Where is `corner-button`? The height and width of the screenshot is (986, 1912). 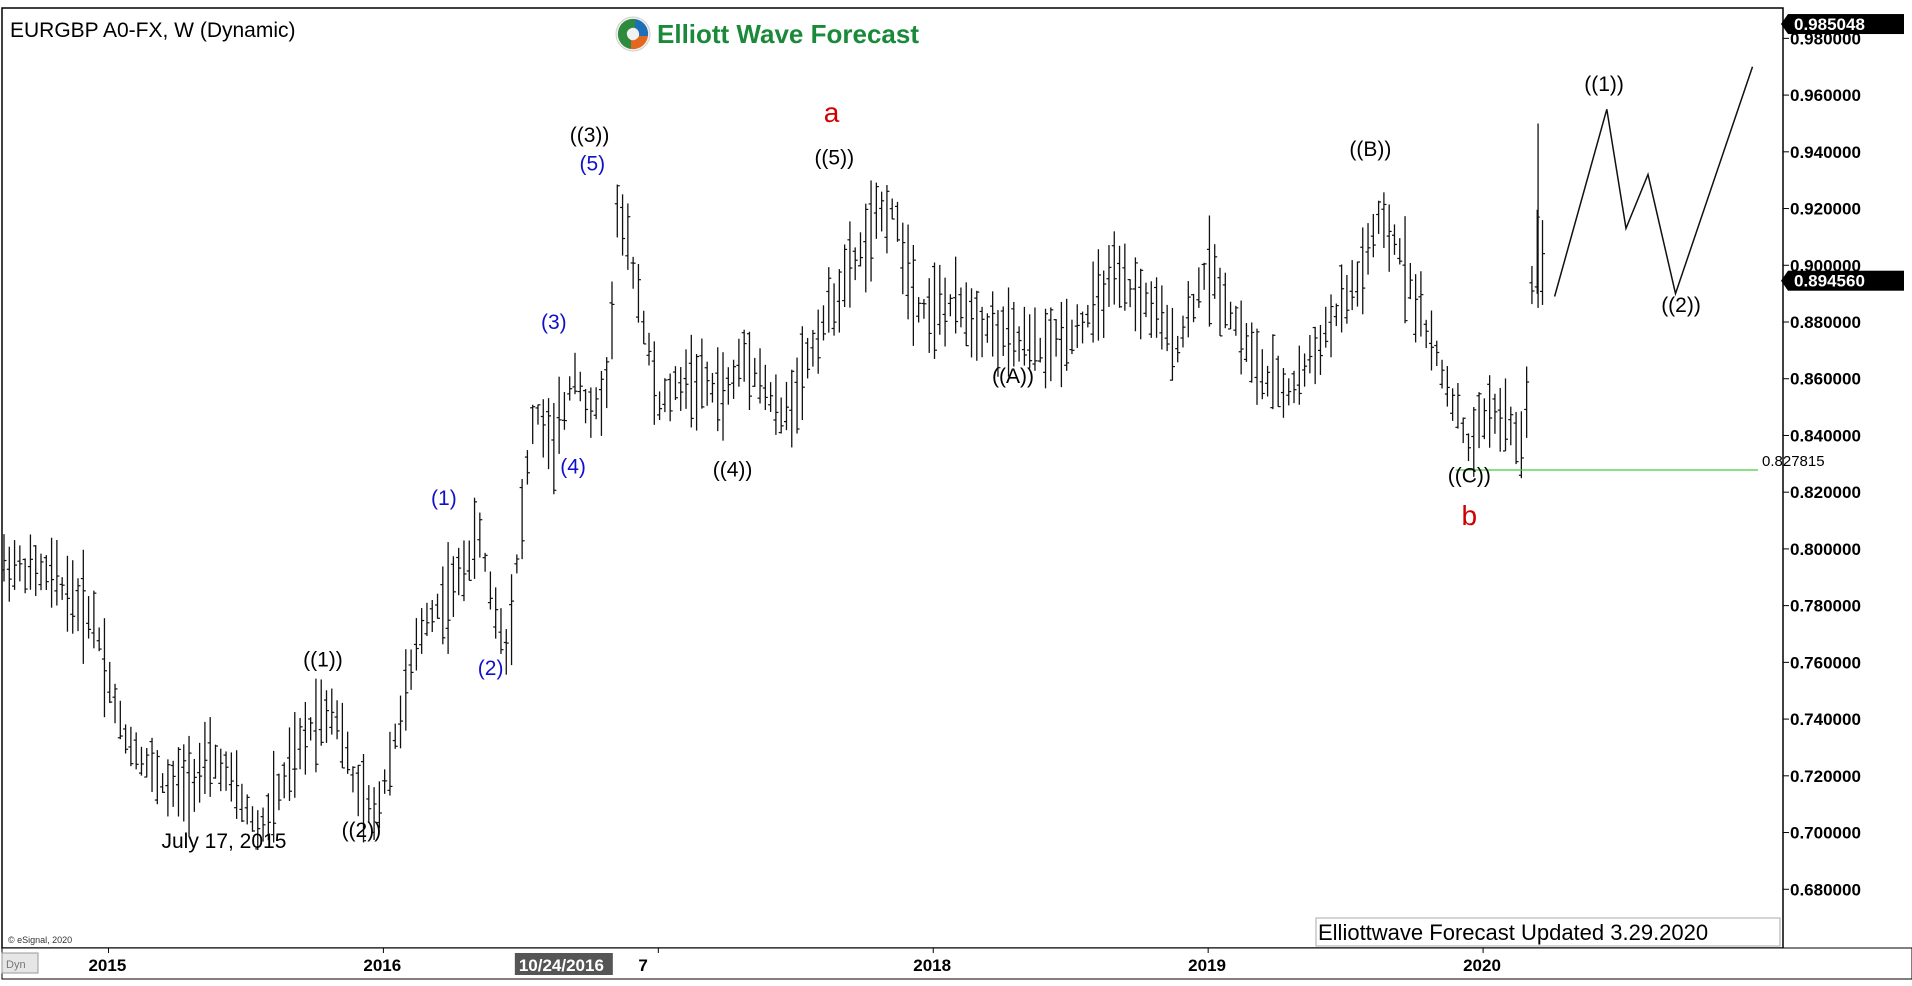 corner-button is located at coordinates (20, 963).